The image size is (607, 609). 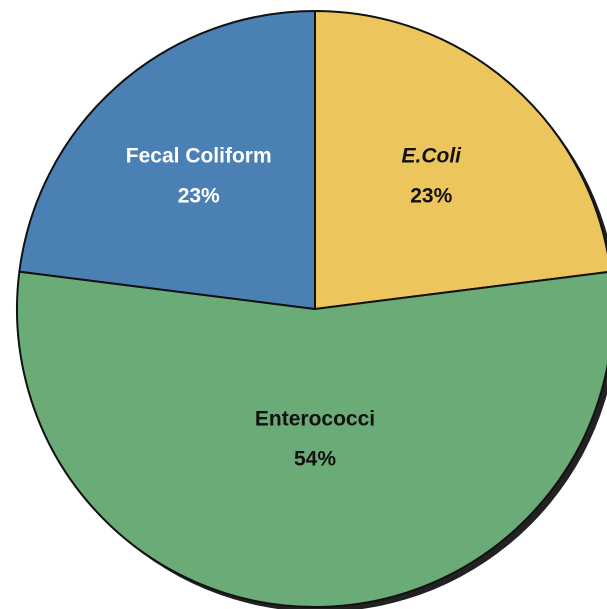 What do you see at coordinates (199, 156) in the screenshot?
I see `slice-label: Fecal Coliform` at bounding box center [199, 156].